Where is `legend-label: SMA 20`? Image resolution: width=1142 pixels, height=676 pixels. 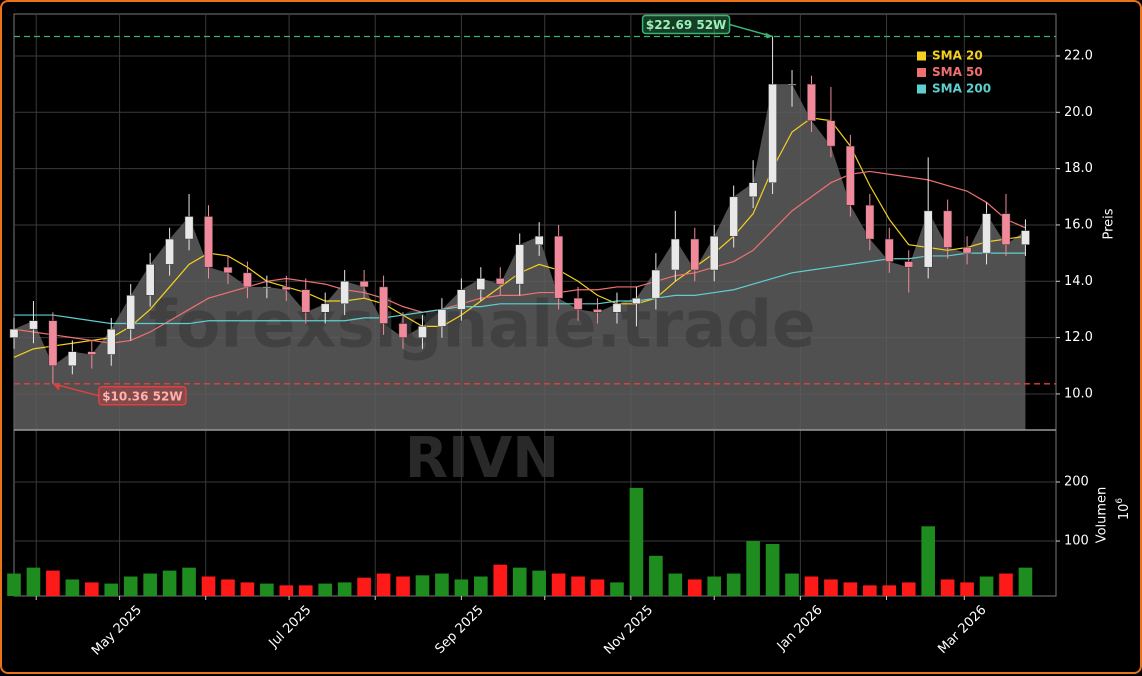 legend-label: SMA 20 is located at coordinates (957, 56).